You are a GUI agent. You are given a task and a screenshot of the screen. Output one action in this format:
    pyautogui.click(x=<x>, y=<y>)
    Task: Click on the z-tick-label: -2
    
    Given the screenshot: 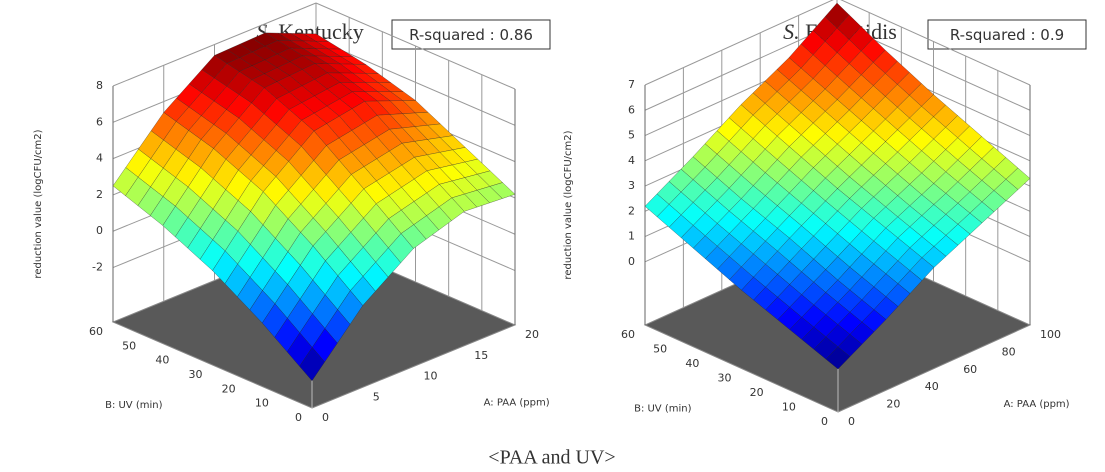 What is the action you would take?
    pyautogui.click(x=97, y=267)
    